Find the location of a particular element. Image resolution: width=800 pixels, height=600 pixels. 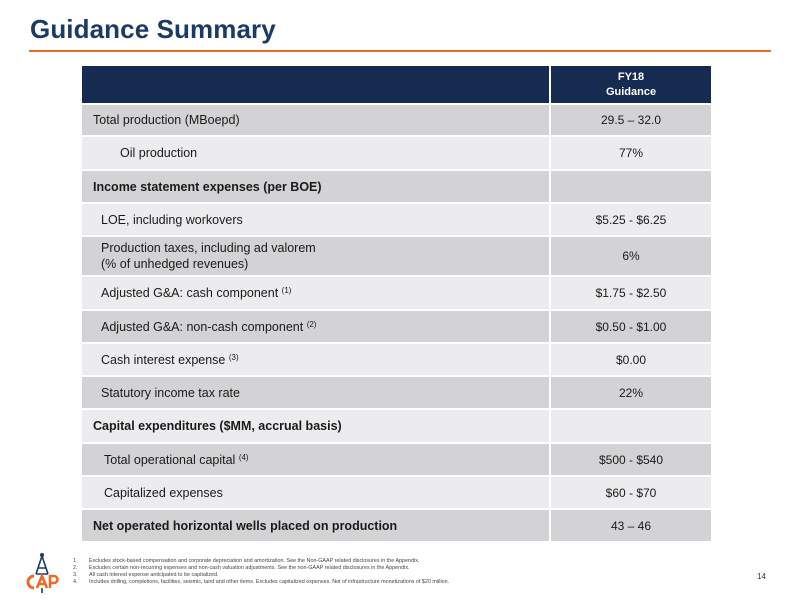

table-row: Oil production 77% is located at coordinates (396, 152).